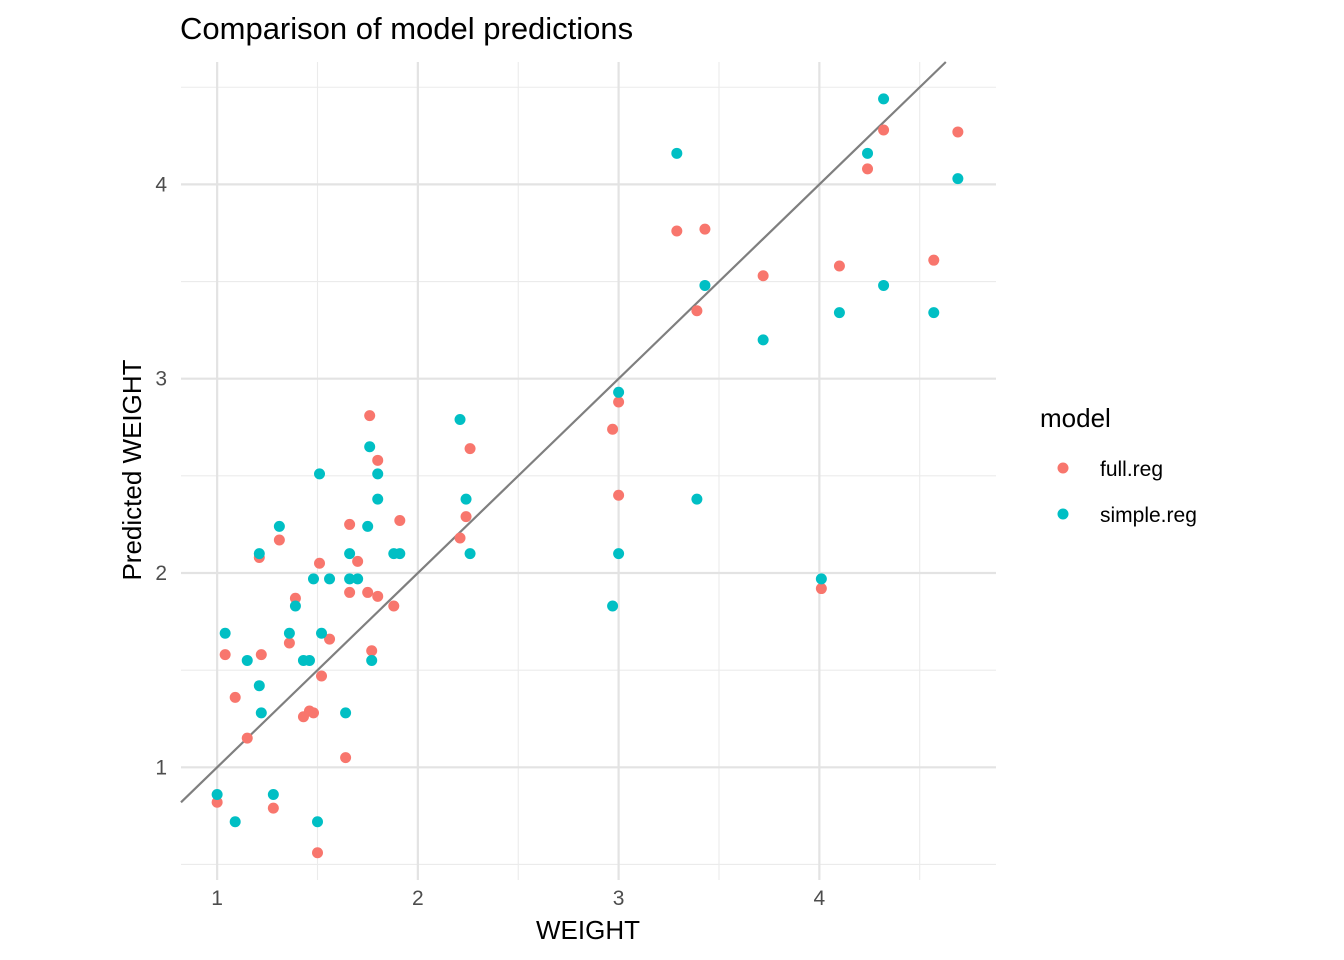 The height and width of the screenshot is (960, 1344). Describe the element at coordinates (1148, 515) in the screenshot. I see `legend-label-simple-reg: simple.reg` at that location.